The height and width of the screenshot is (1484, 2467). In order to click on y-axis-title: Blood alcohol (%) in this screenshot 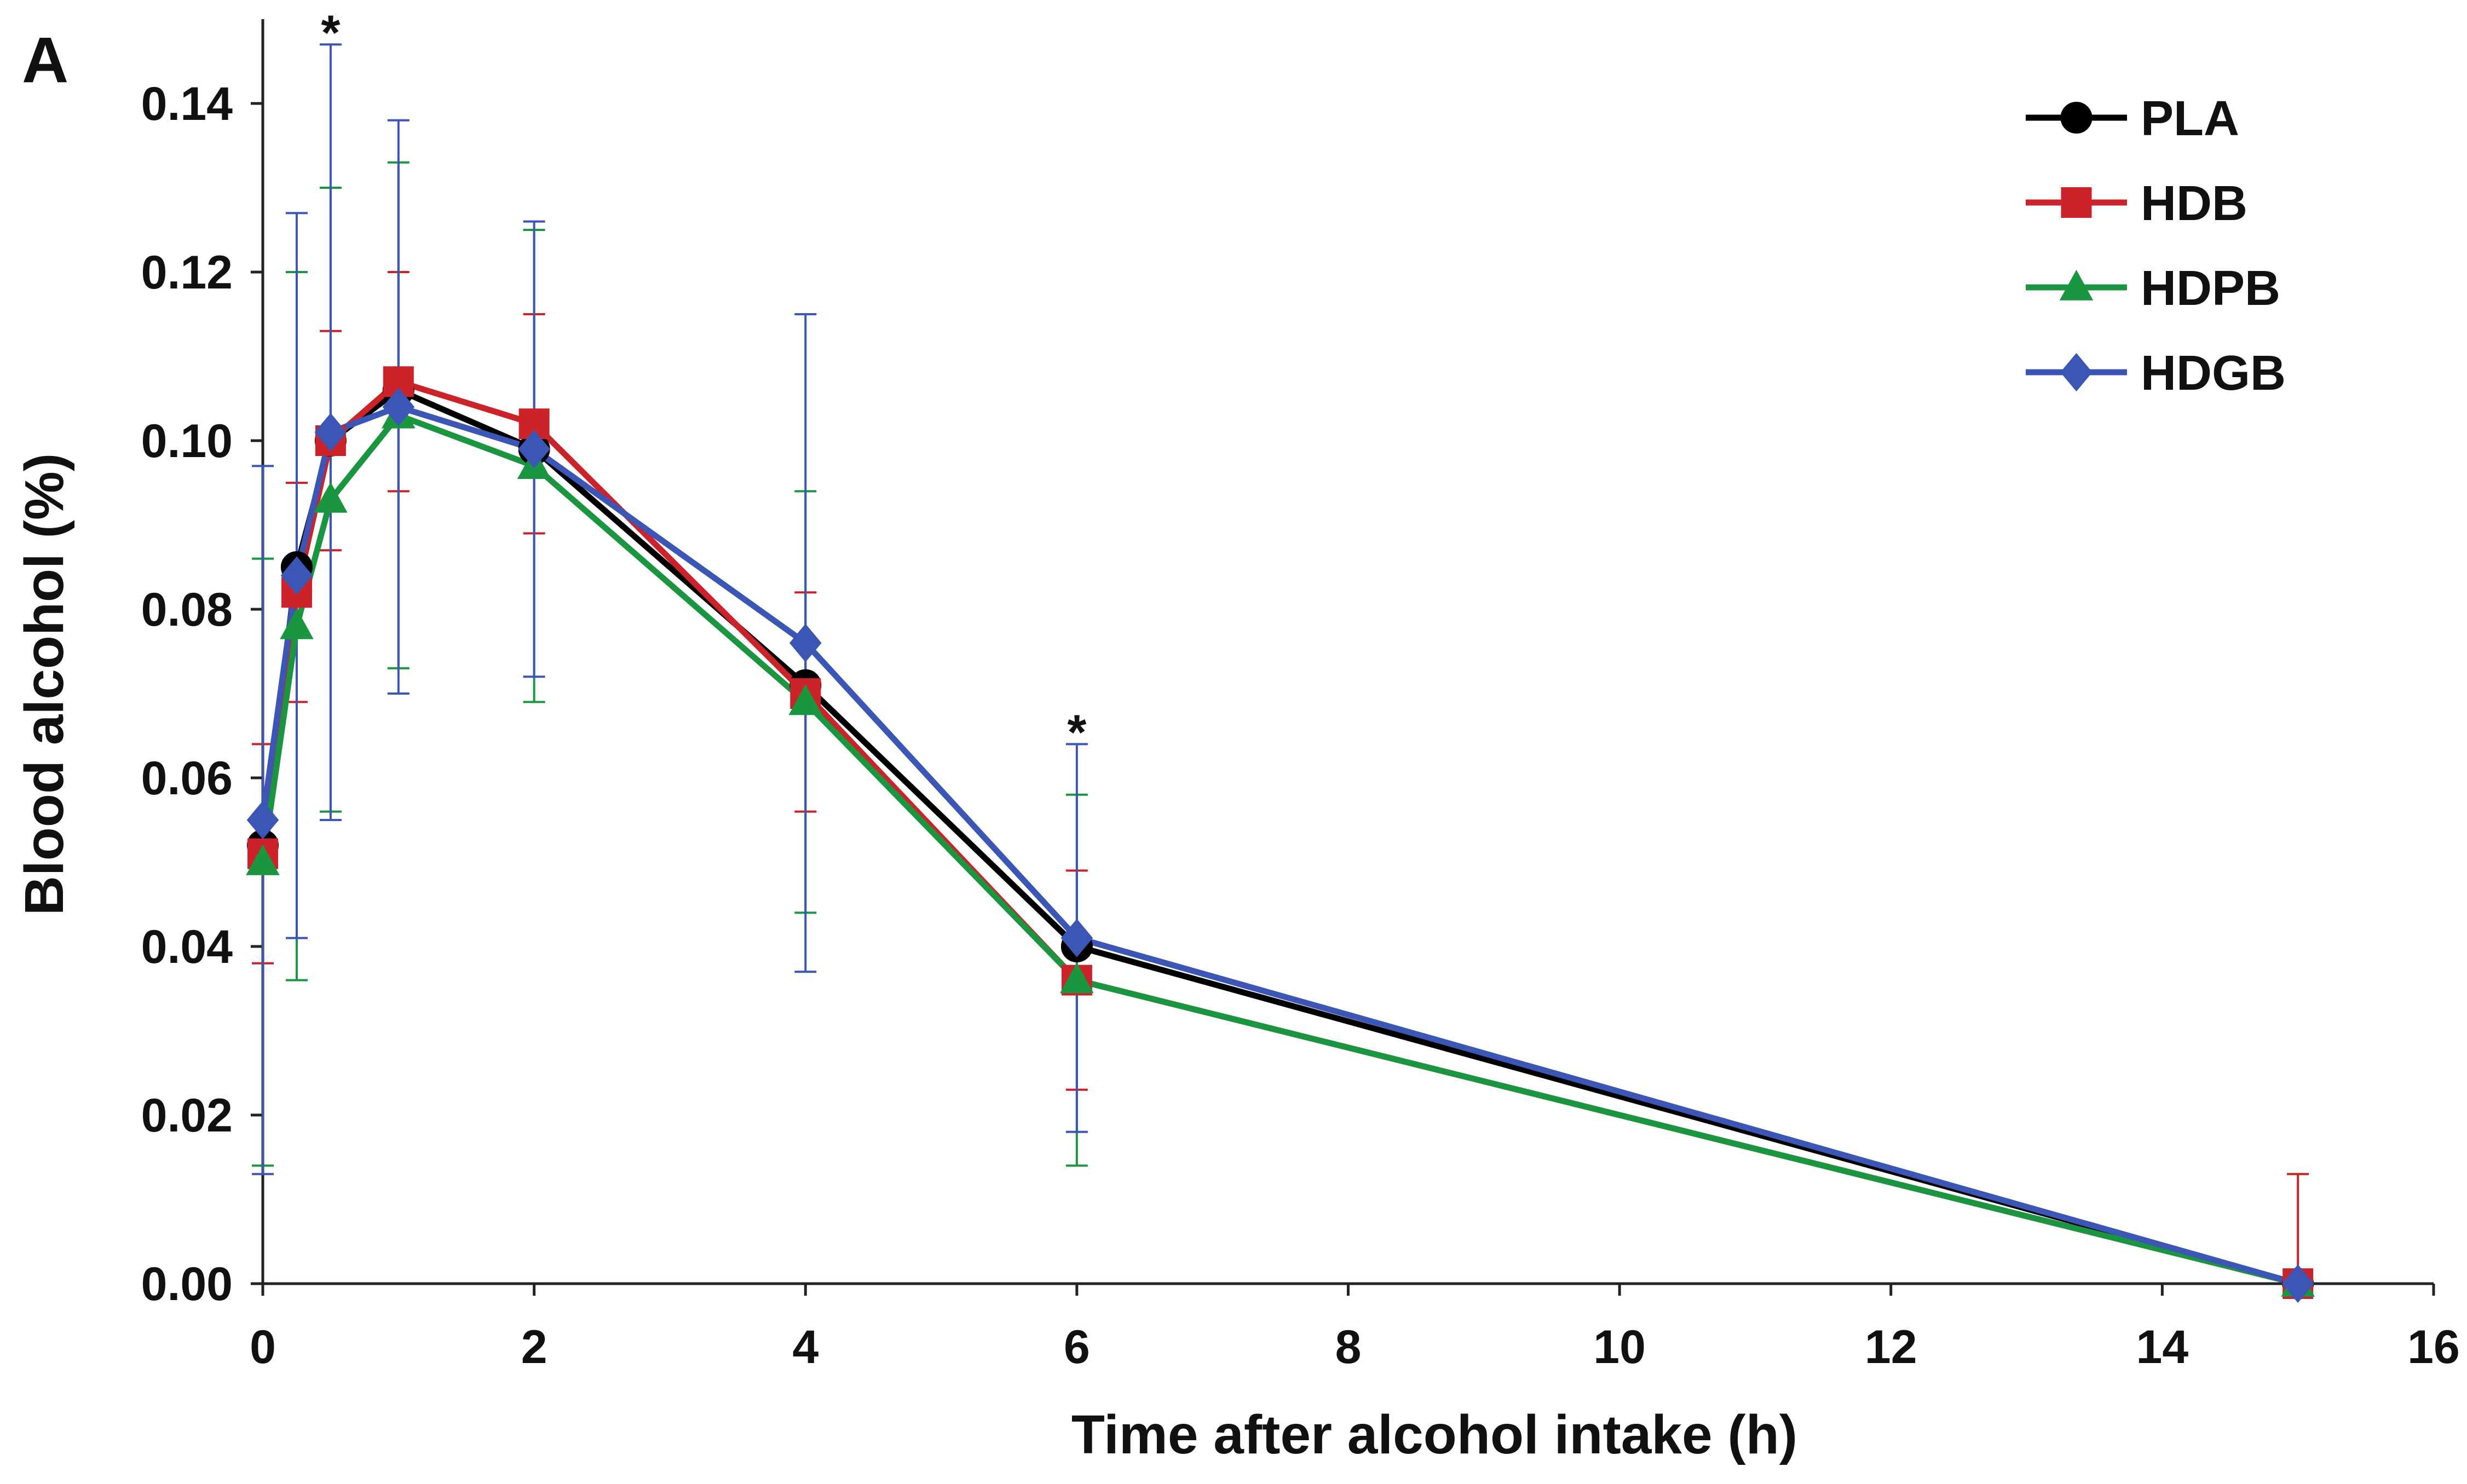, I will do `click(45, 684)`.